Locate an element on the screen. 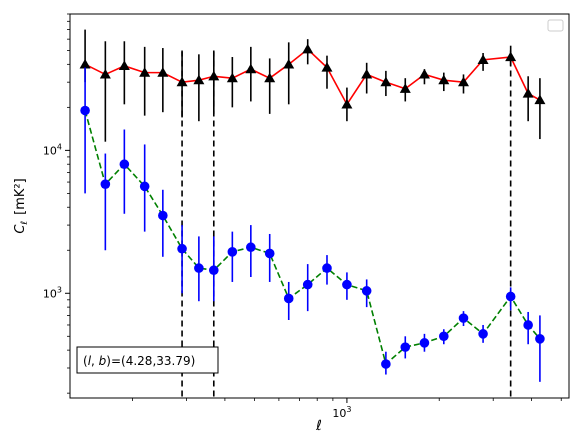 This screenshot has width=580, height=441. annotation-b: b is located at coordinates (103, 361).